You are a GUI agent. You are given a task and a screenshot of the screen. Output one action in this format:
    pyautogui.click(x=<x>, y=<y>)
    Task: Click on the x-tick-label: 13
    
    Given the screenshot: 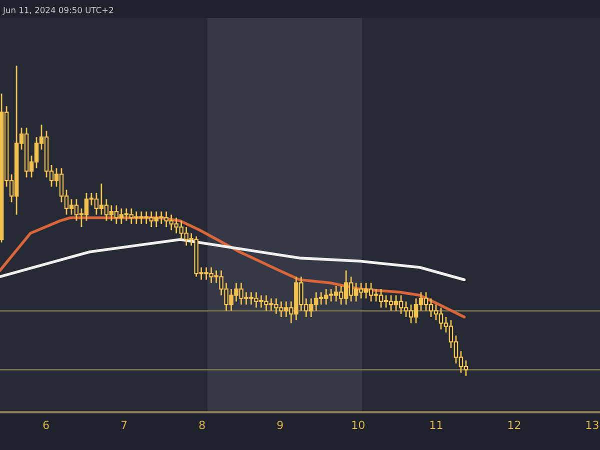 What is the action you would take?
    pyautogui.click(x=592, y=425)
    